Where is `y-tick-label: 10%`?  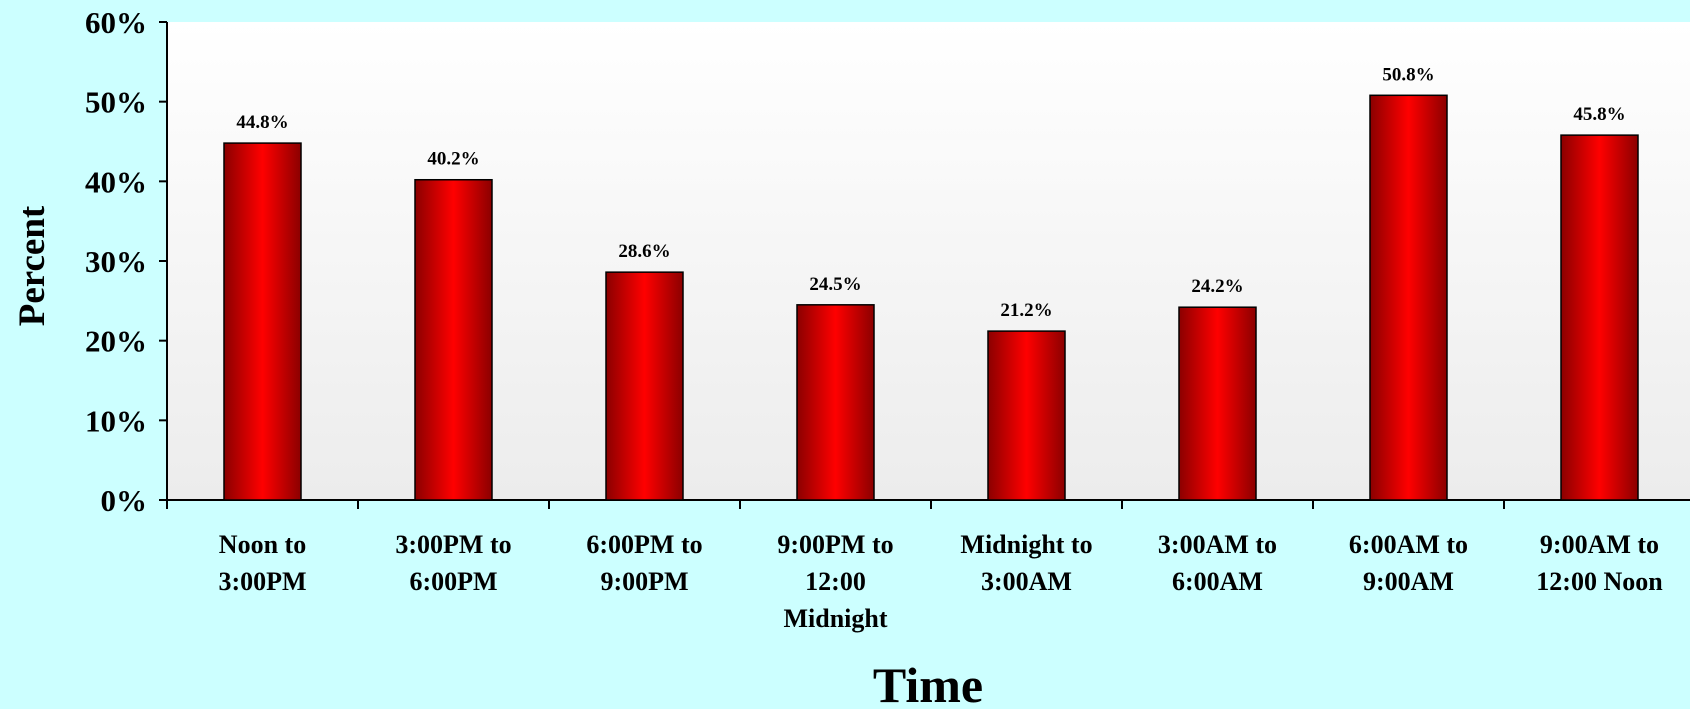 y-tick-label: 10% is located at coordinates (116, 420).